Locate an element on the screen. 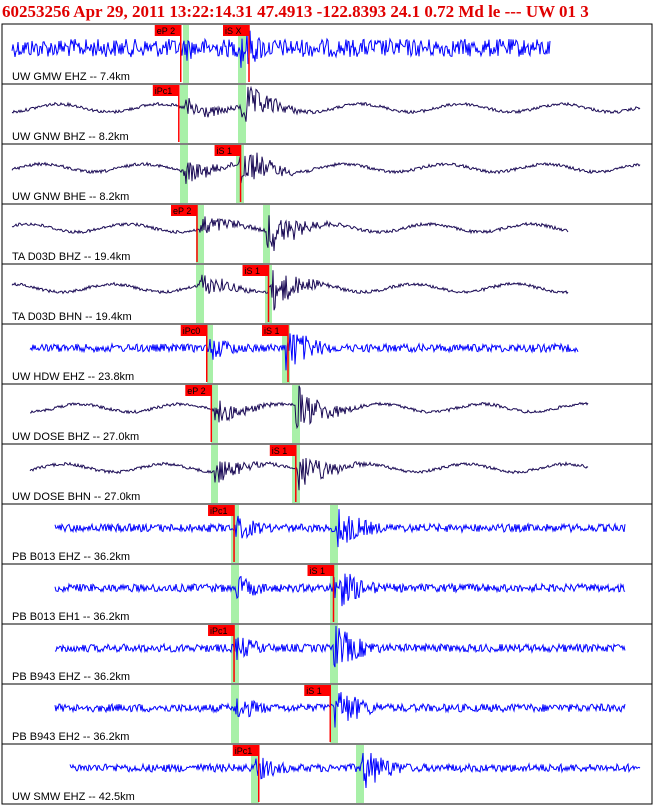  trace-panel: iS 1 PB B013 EH1 -- 36.2km is located at coordinates (327, 594).